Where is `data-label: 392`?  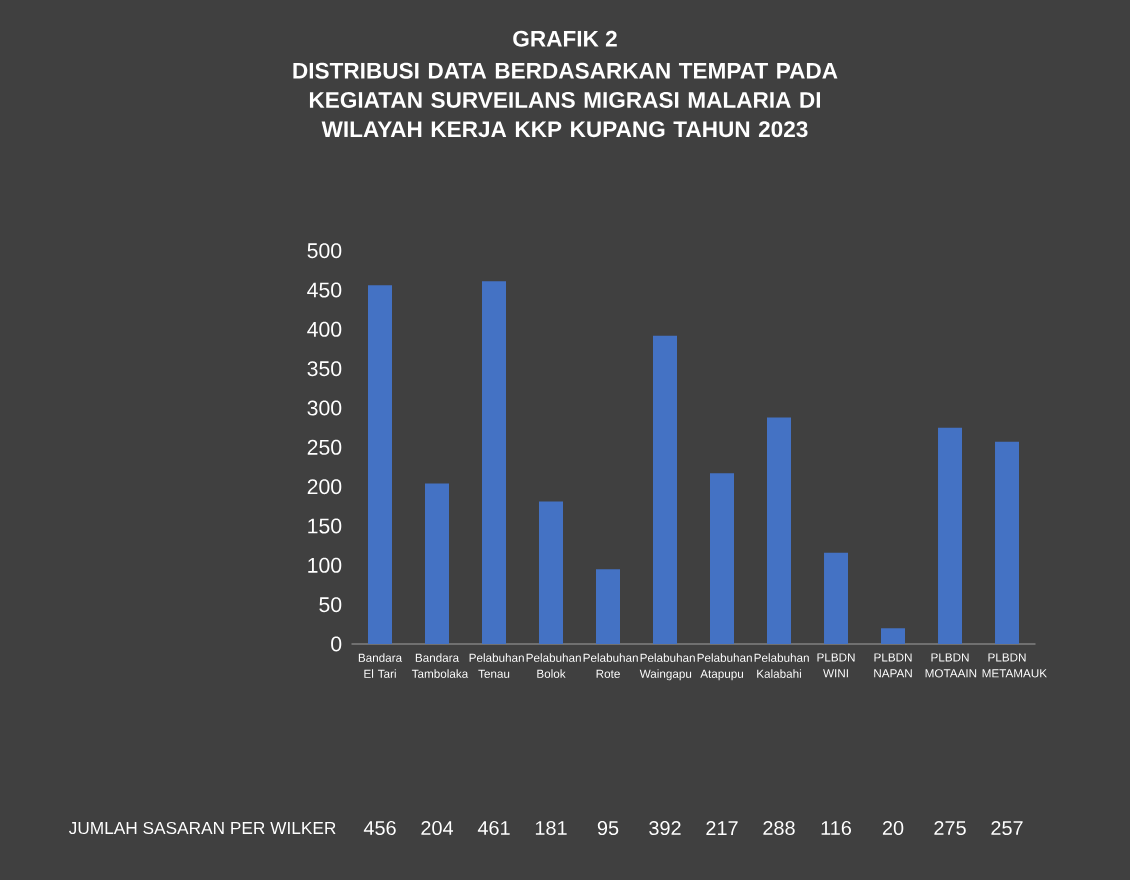
data-label: 392 is located at coordinates (665, 828).